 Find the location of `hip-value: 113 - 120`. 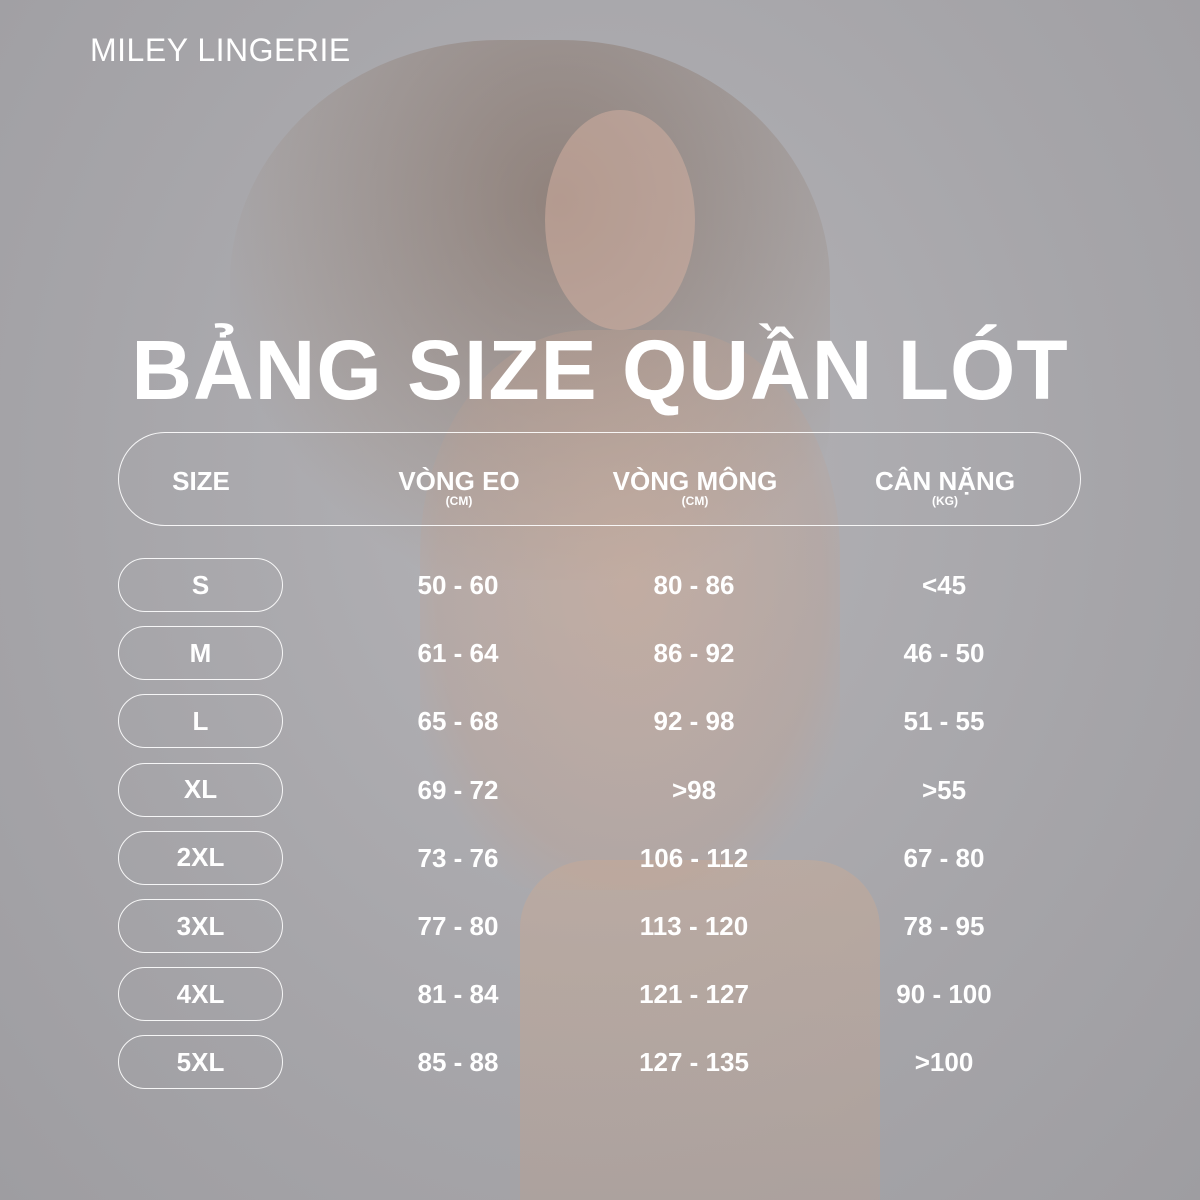

hip-value: 113 - 120 is located at coordinates (694, 926).